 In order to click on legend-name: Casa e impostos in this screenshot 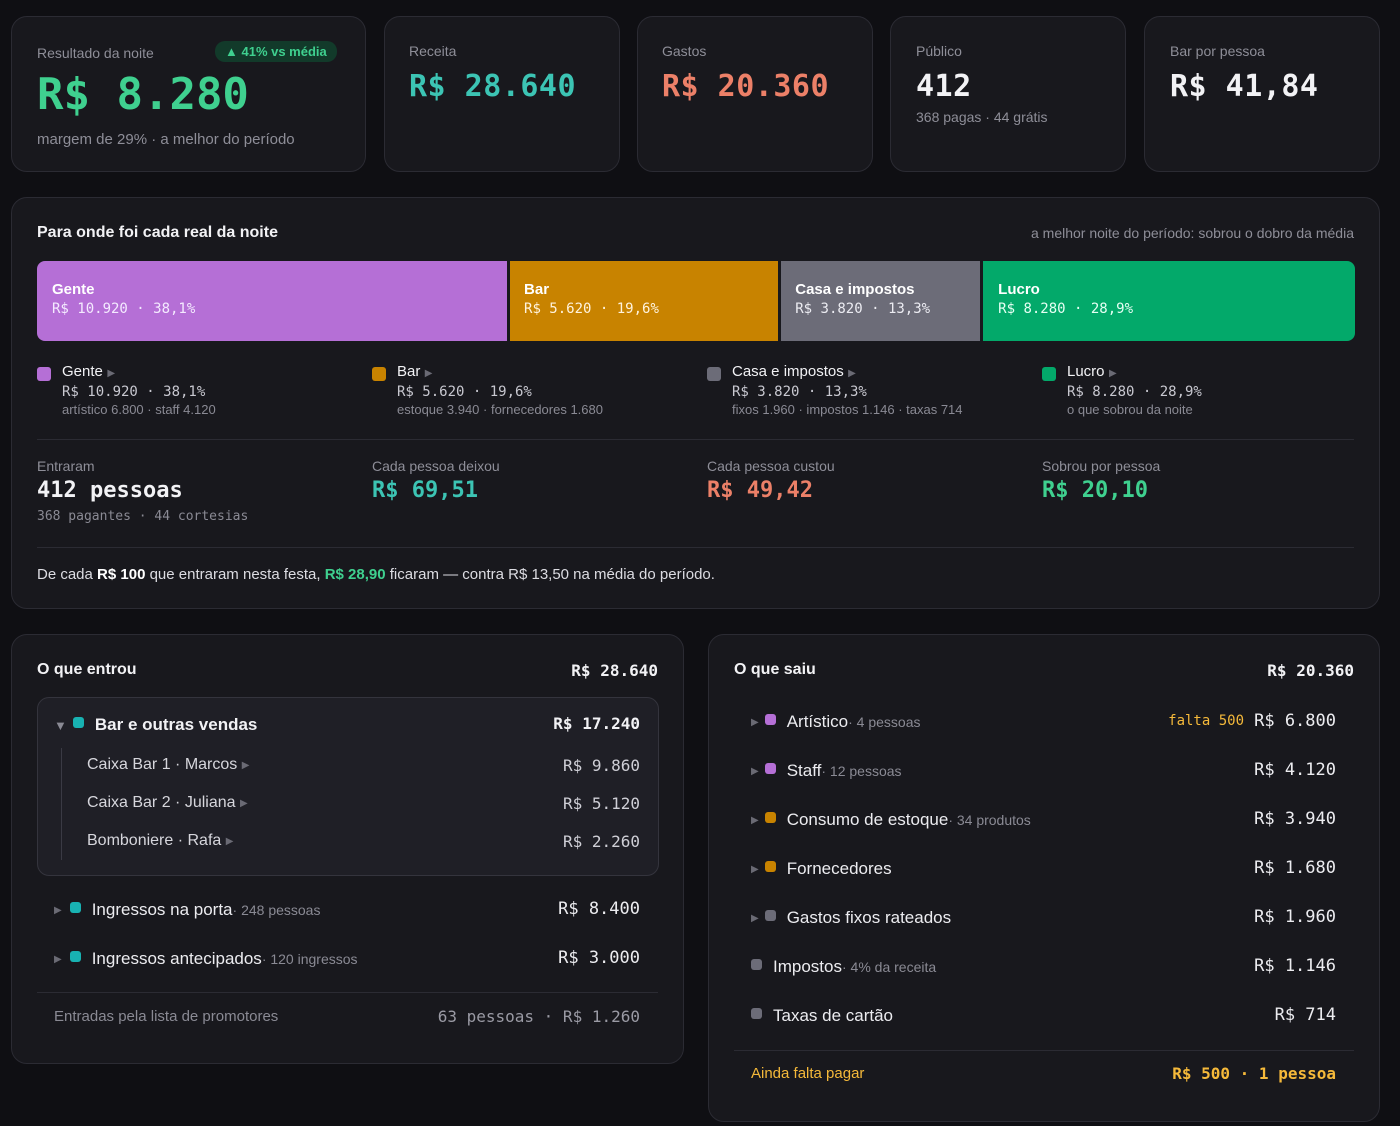, I will do `click(788, 371)`.